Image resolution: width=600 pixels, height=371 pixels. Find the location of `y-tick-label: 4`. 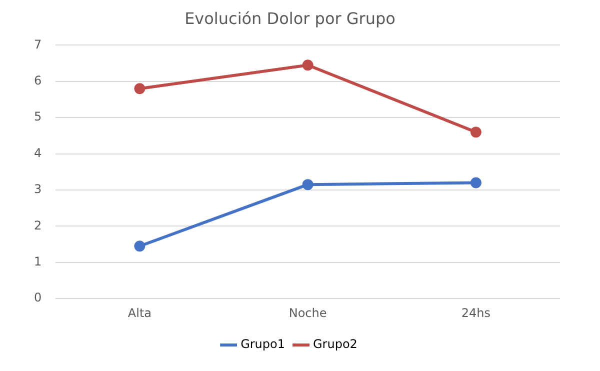

y-tick-label: 4 is located at coordinates (38, 153).